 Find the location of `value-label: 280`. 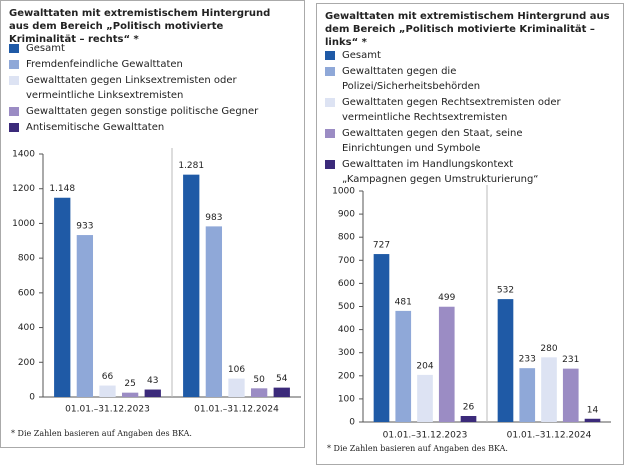

value-label: 280 is located at coordinates (548, 349).